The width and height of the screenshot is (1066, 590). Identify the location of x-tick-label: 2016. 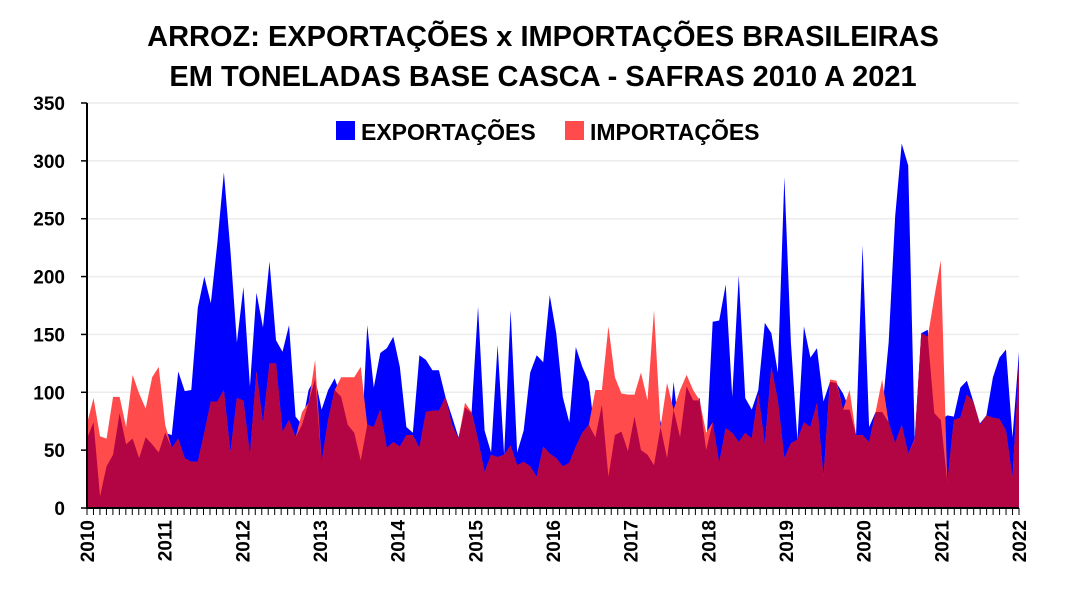
(554, 541).